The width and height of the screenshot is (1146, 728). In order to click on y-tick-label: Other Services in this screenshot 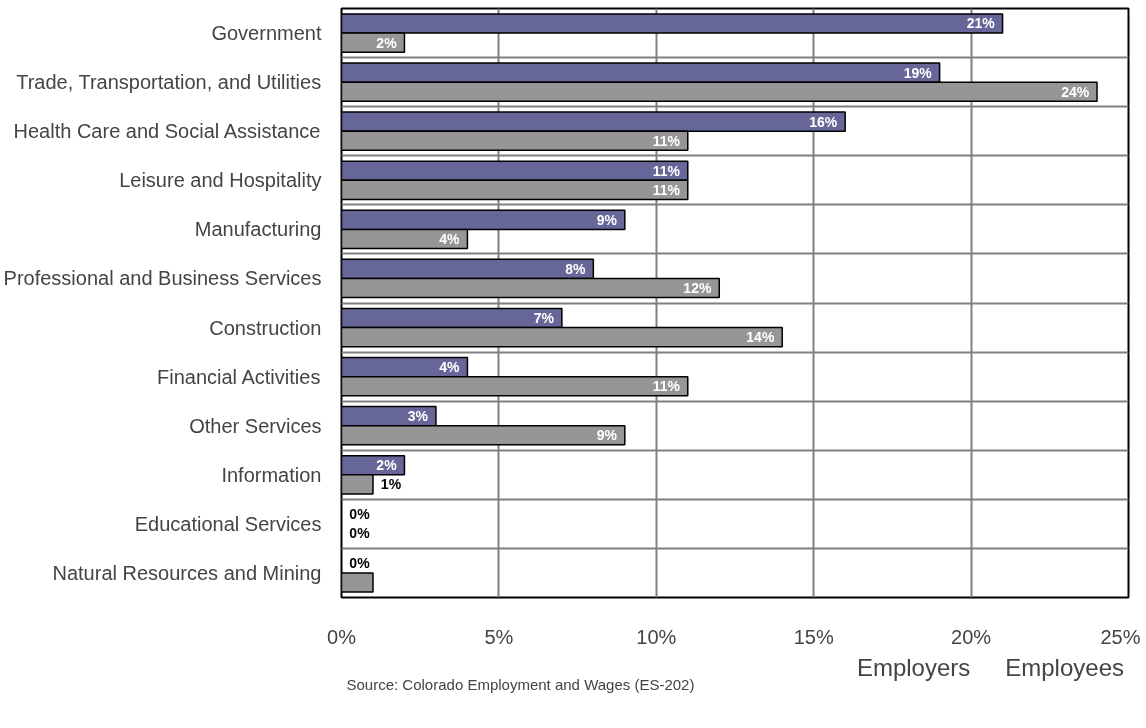, I will do `click(255, 425)`.